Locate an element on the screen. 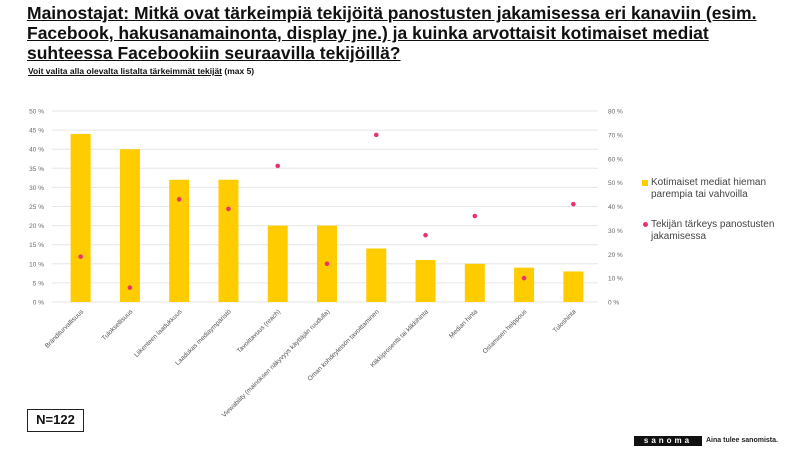 This screenshot has width=798, height=454. subtitle-suffix: (max 5) is located at coordinates (238, 71).